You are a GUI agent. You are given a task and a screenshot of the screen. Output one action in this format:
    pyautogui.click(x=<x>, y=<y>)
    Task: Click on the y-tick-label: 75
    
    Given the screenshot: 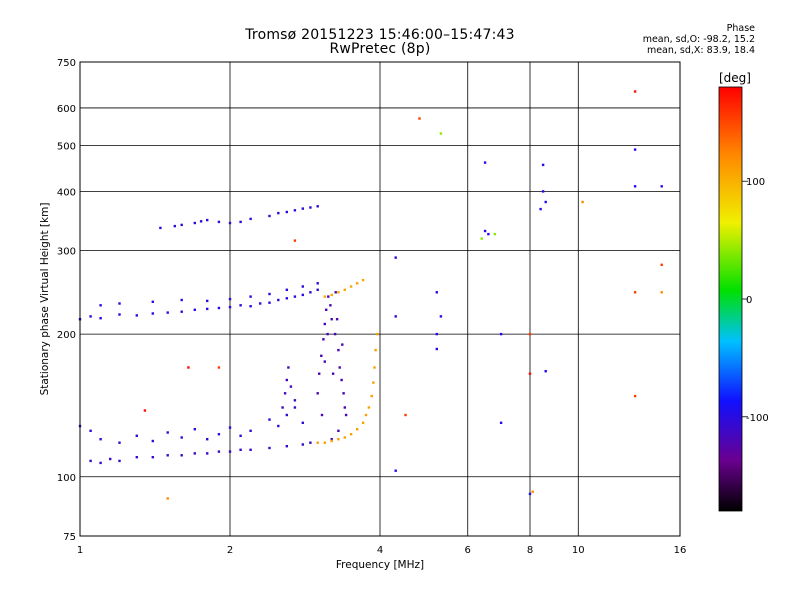 What is the action you would take?
    pyautogui.click(x=69, y=537)
    